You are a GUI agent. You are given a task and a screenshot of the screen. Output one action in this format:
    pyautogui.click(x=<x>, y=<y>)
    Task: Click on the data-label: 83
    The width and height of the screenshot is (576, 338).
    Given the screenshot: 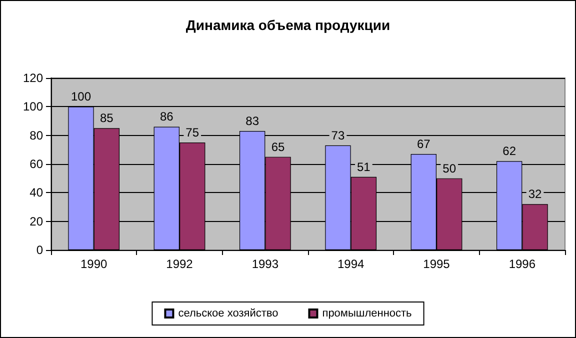 What is the action you would take?
    pyautogui.click(x=253, y=121)
    